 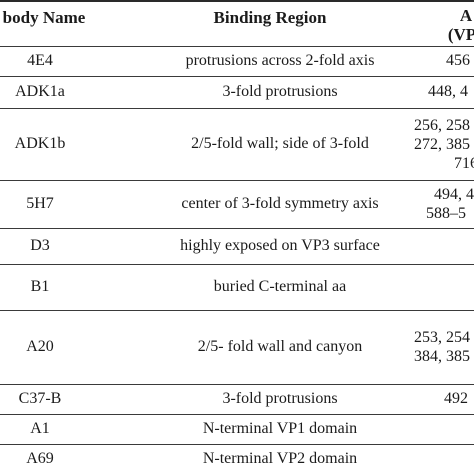 What do you see at coordinates (40, 143) in the screenshot?
I see `row-name-cell: ADK1b` at bounding box center [40, 143].